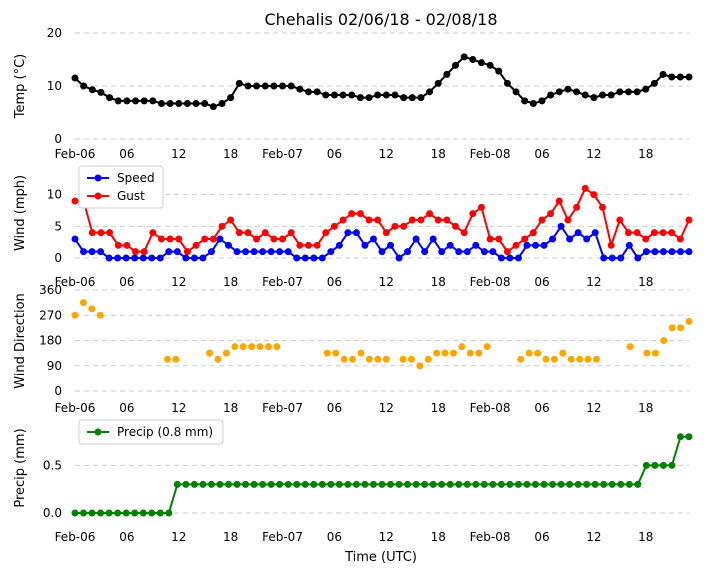  What do you see at coordinates (54, 195) in the screenshot?
I see `y-tick-label: 10` at bounding box center [54, 195].